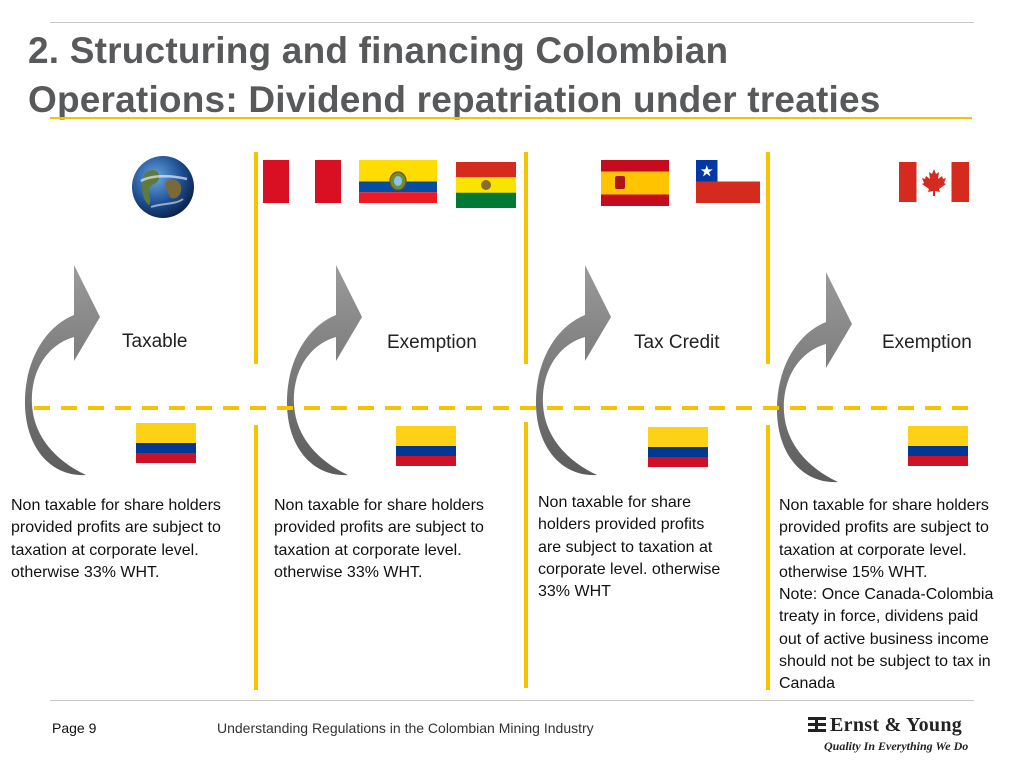 The height and width of the screenshot is (768, 1024). What do you see at coordinates (256, 557) in the screenshot?
I see `separator-1-bottom` at bounding box center [256, 557].